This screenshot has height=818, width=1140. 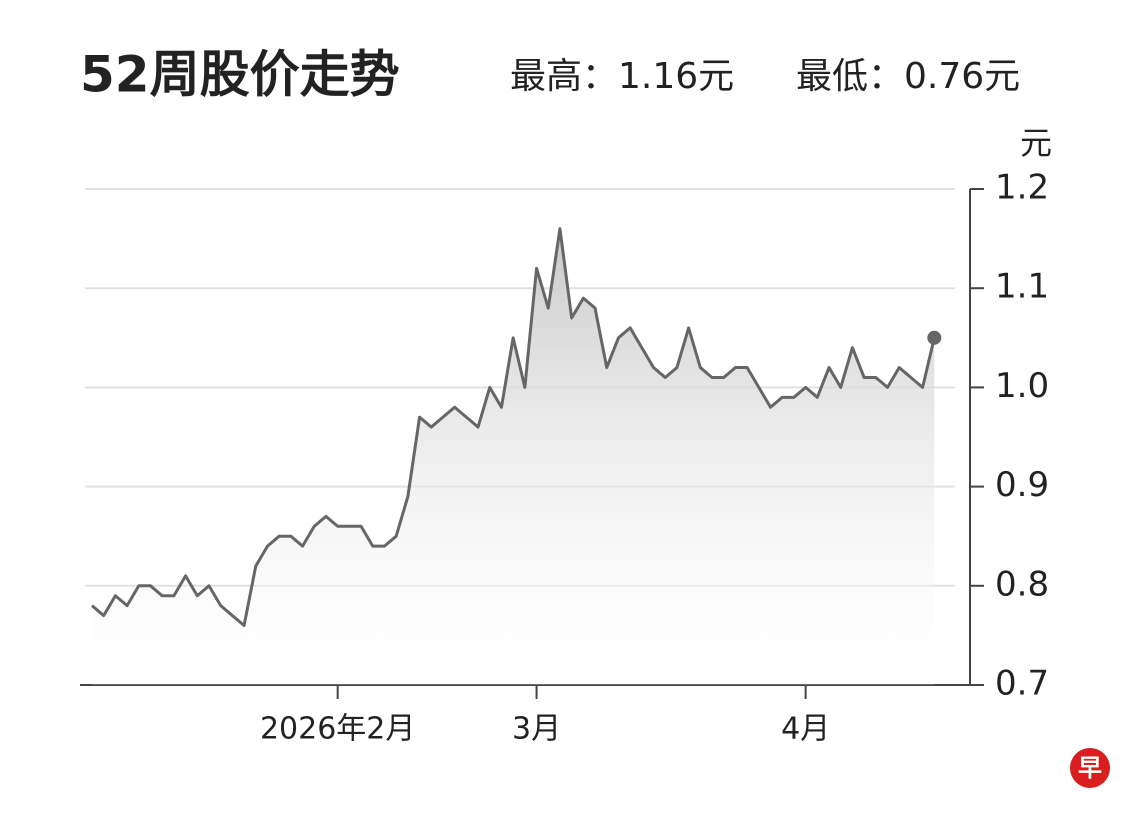 I want to click on logo: 早, so click(x=1090, y=768).